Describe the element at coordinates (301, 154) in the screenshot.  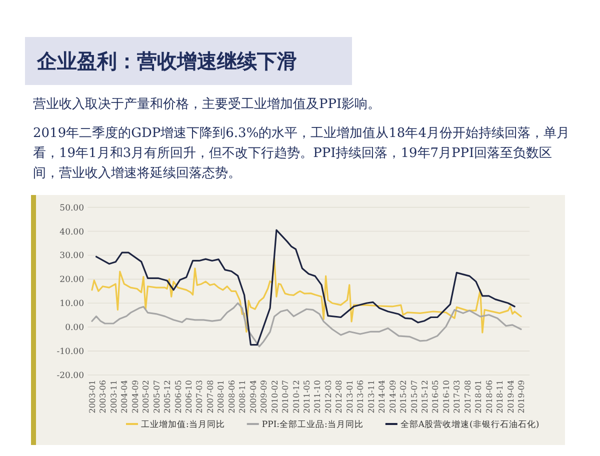
I see `text: 2019年二季度的GDP增速下降到6.3%的水平，工业增加值从18年4月份开始持续回落，单月看，19年1月和3月有所回升，但不改下行趋势。PPI持续回落，19年7月PPI回落至负数区间，营业收入增速将延续回落态势。` at that location.